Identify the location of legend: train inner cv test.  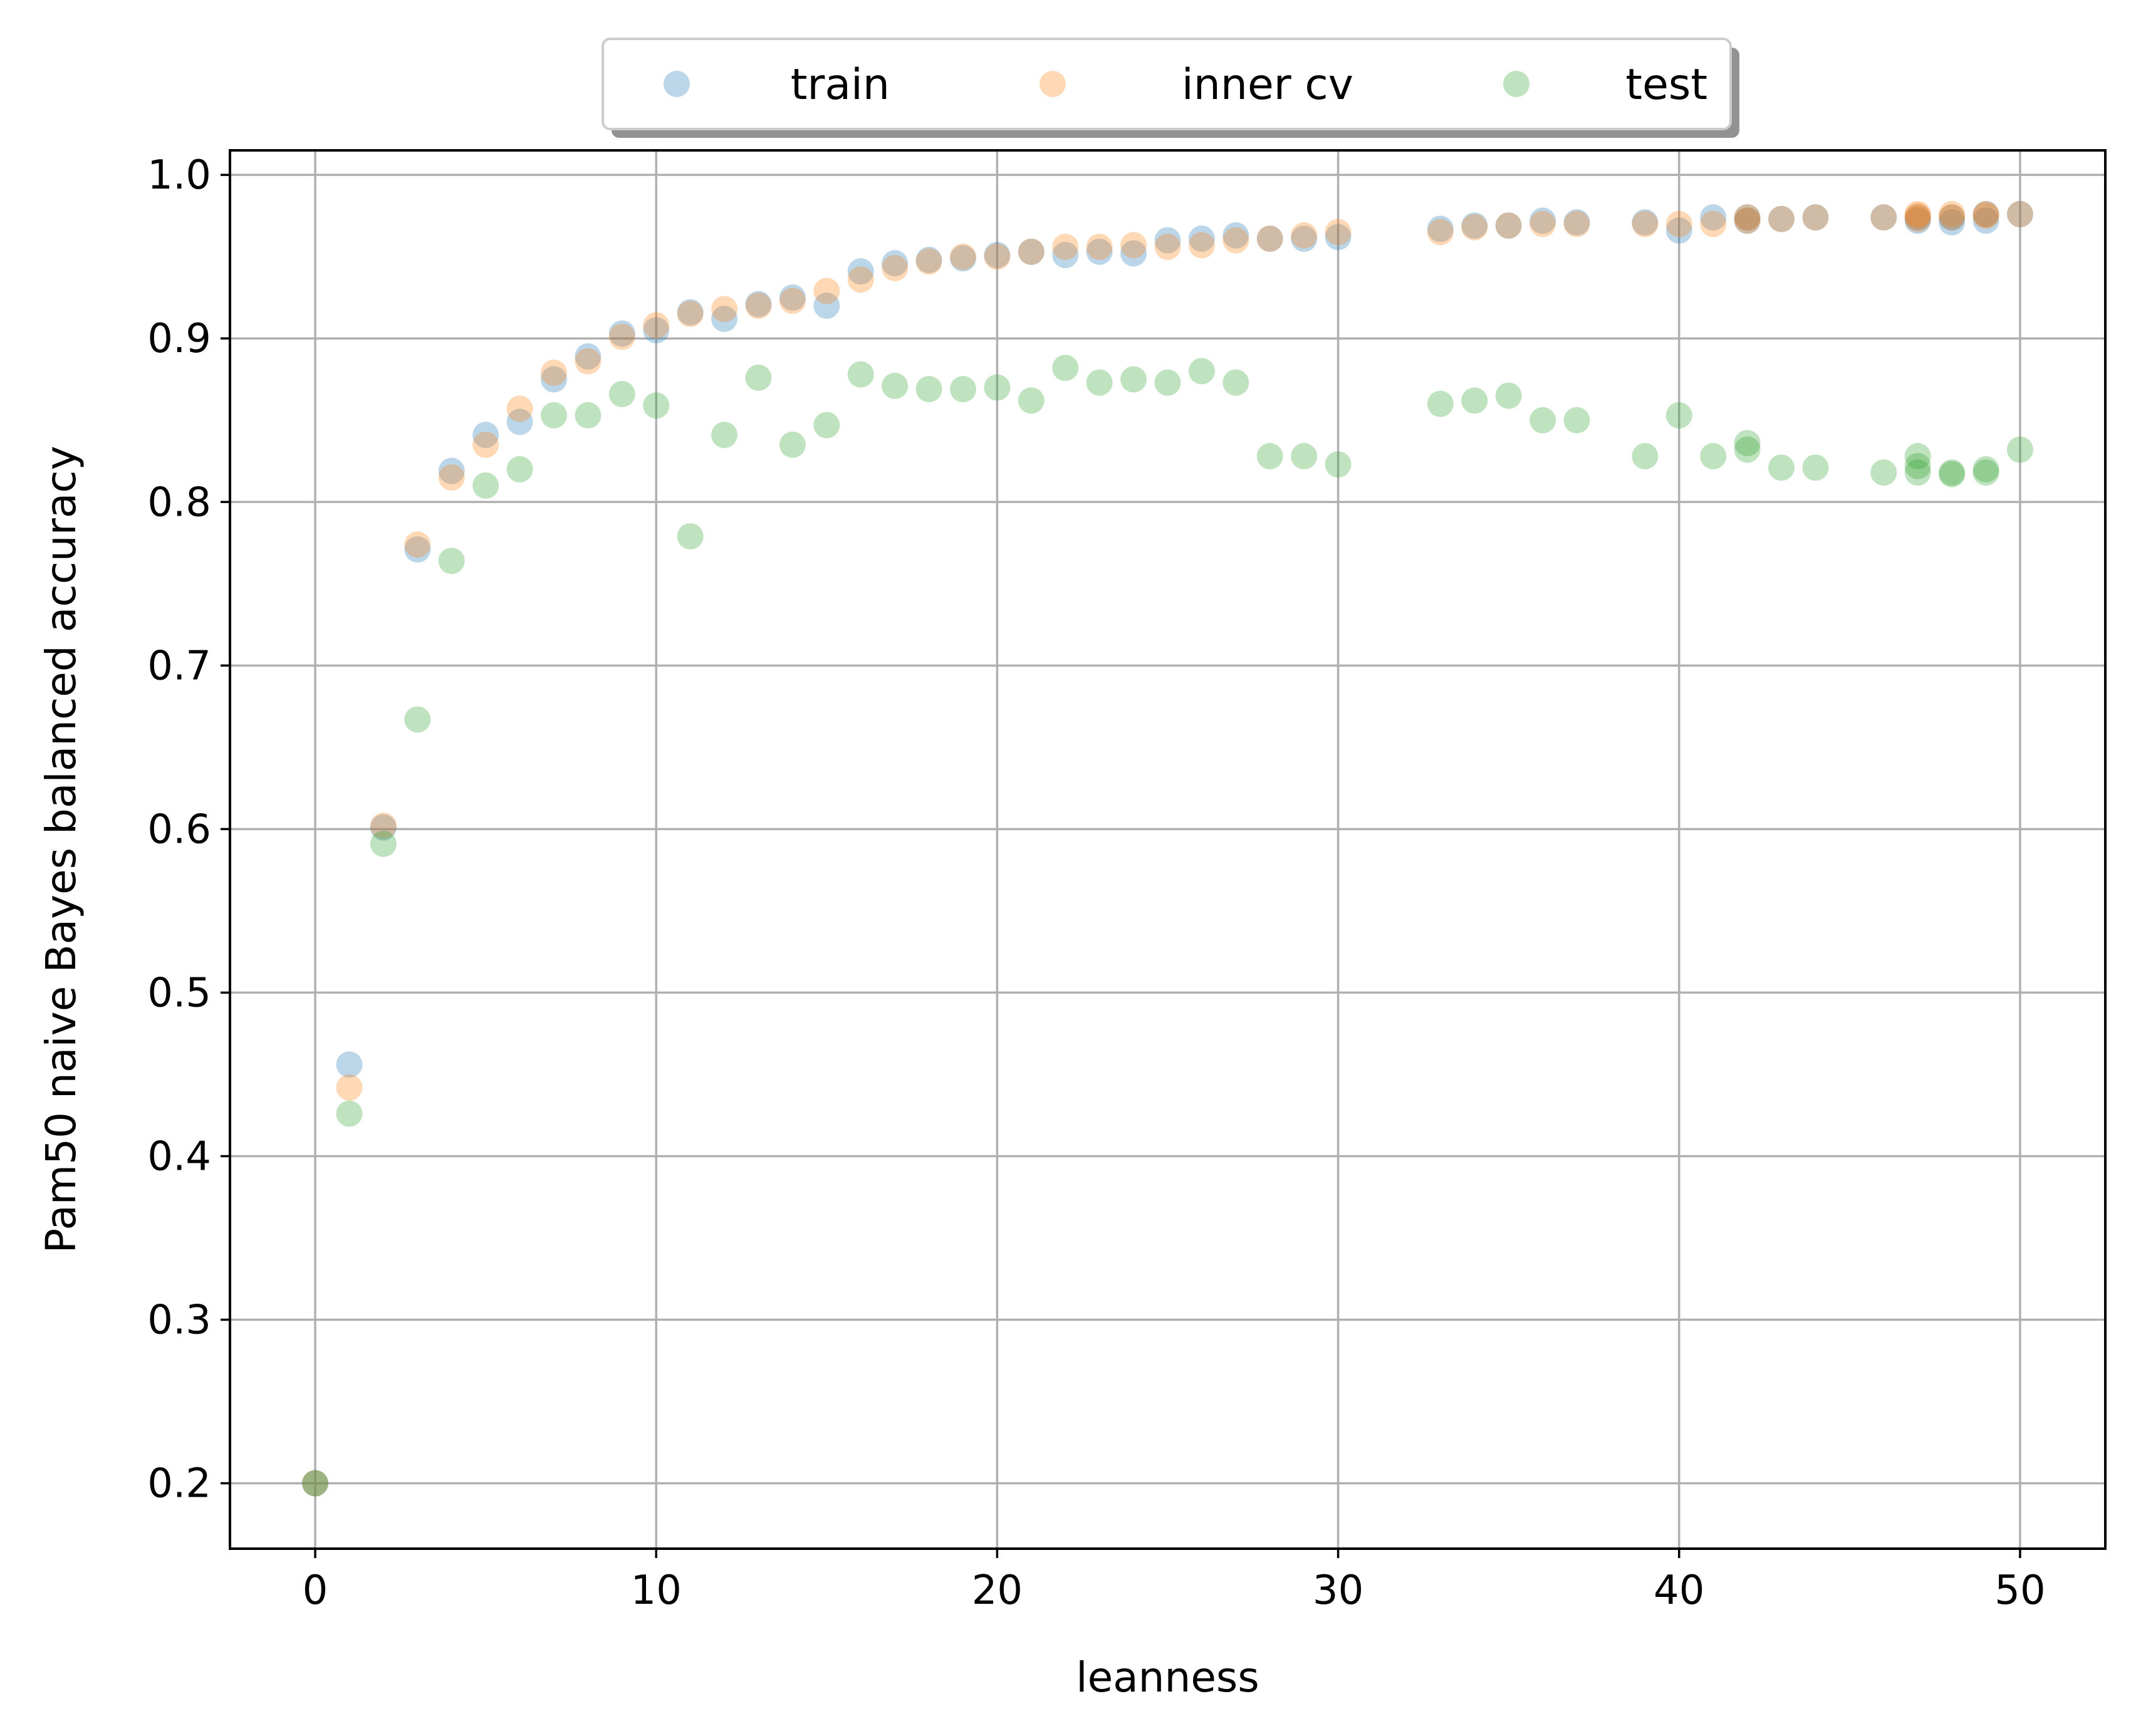
(1170, 88).